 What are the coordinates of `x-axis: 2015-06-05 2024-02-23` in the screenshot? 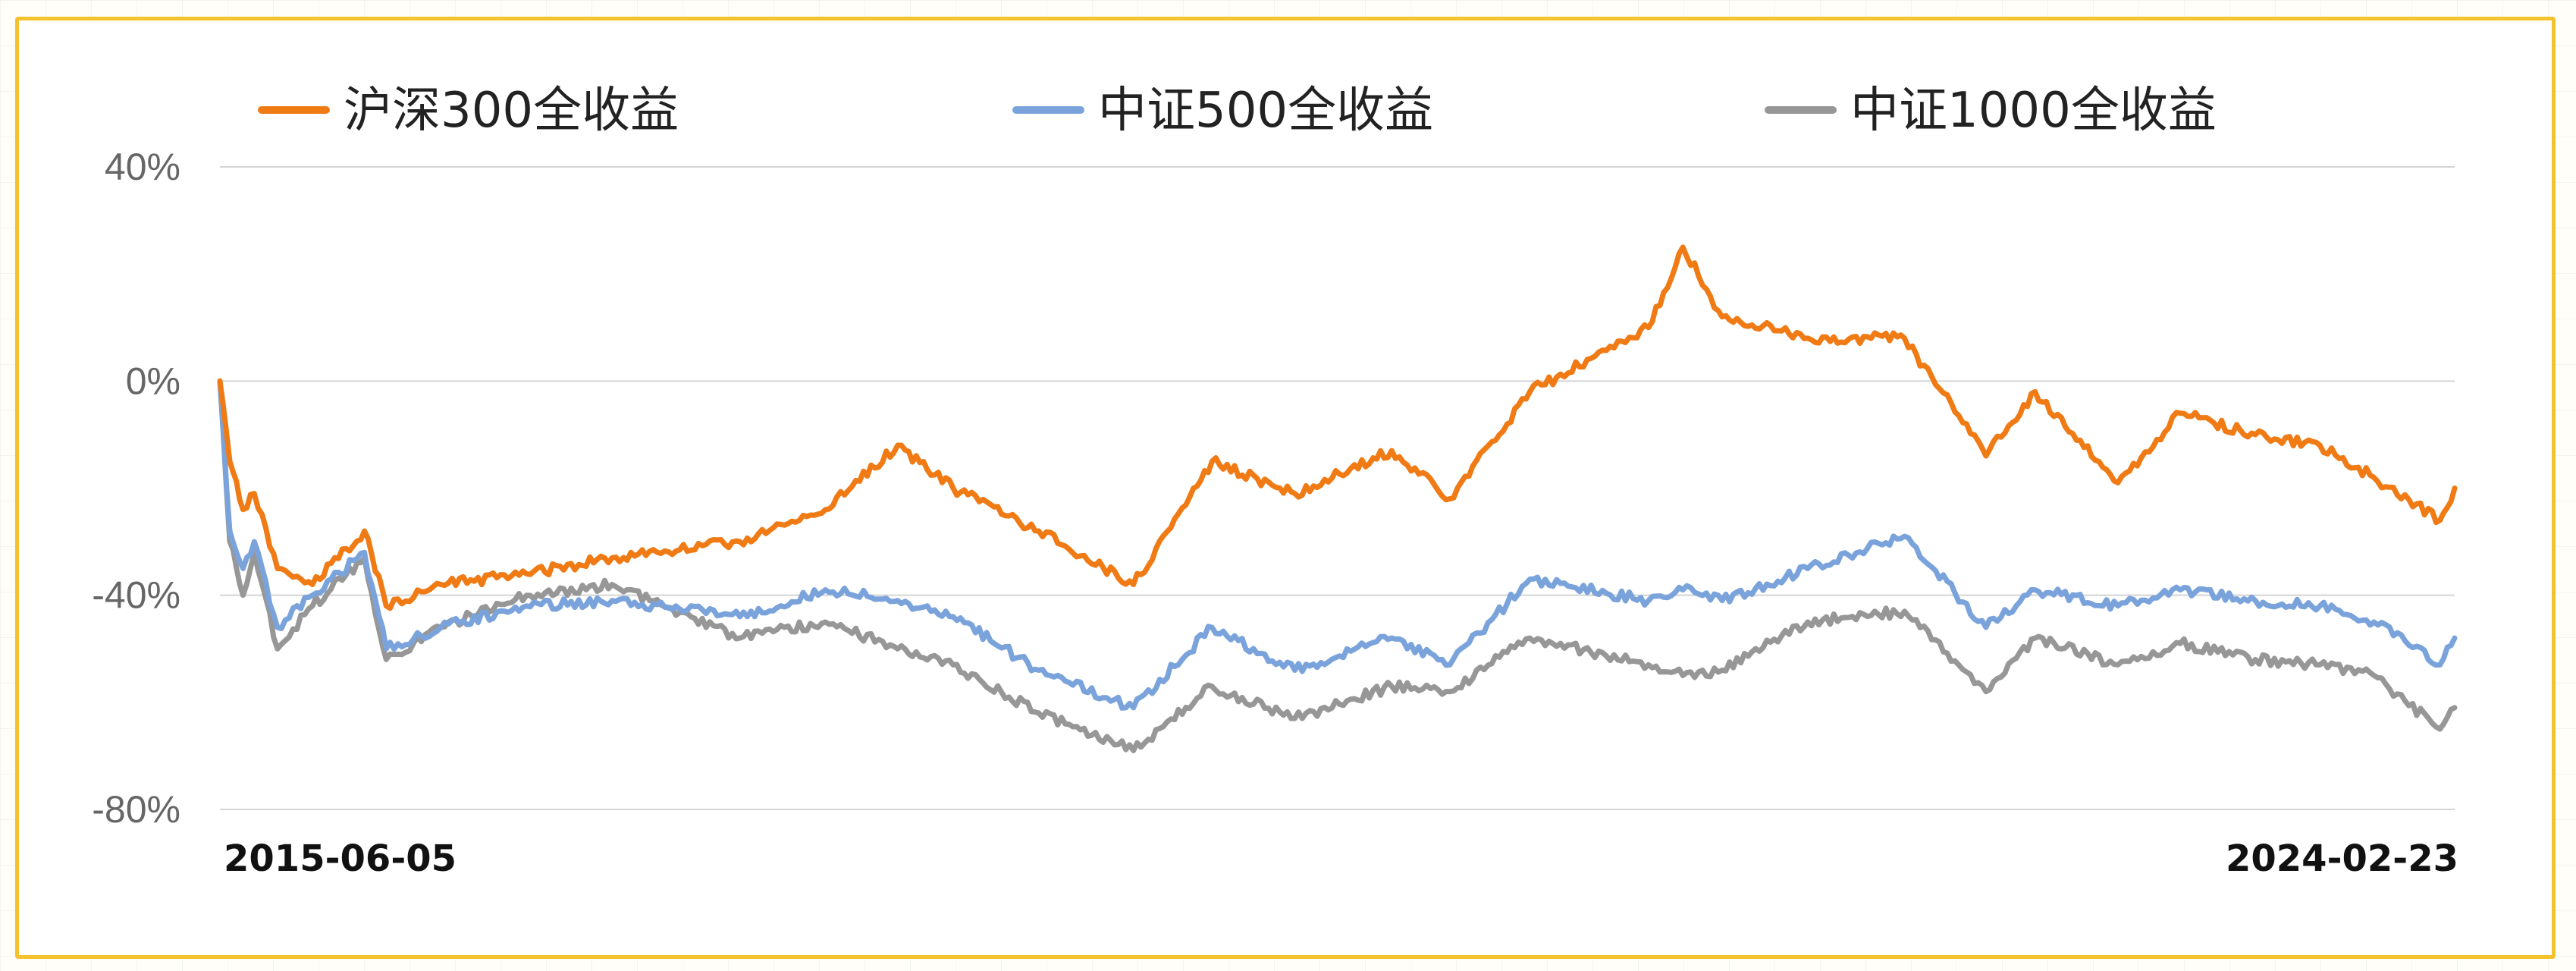 It's located at (1341, 858).